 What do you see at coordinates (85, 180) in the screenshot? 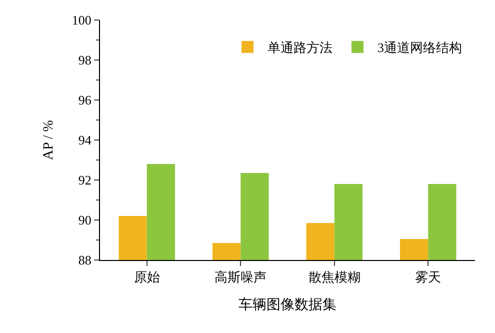
I see `y-tick-label: 92` at bounding box center [85, 180].